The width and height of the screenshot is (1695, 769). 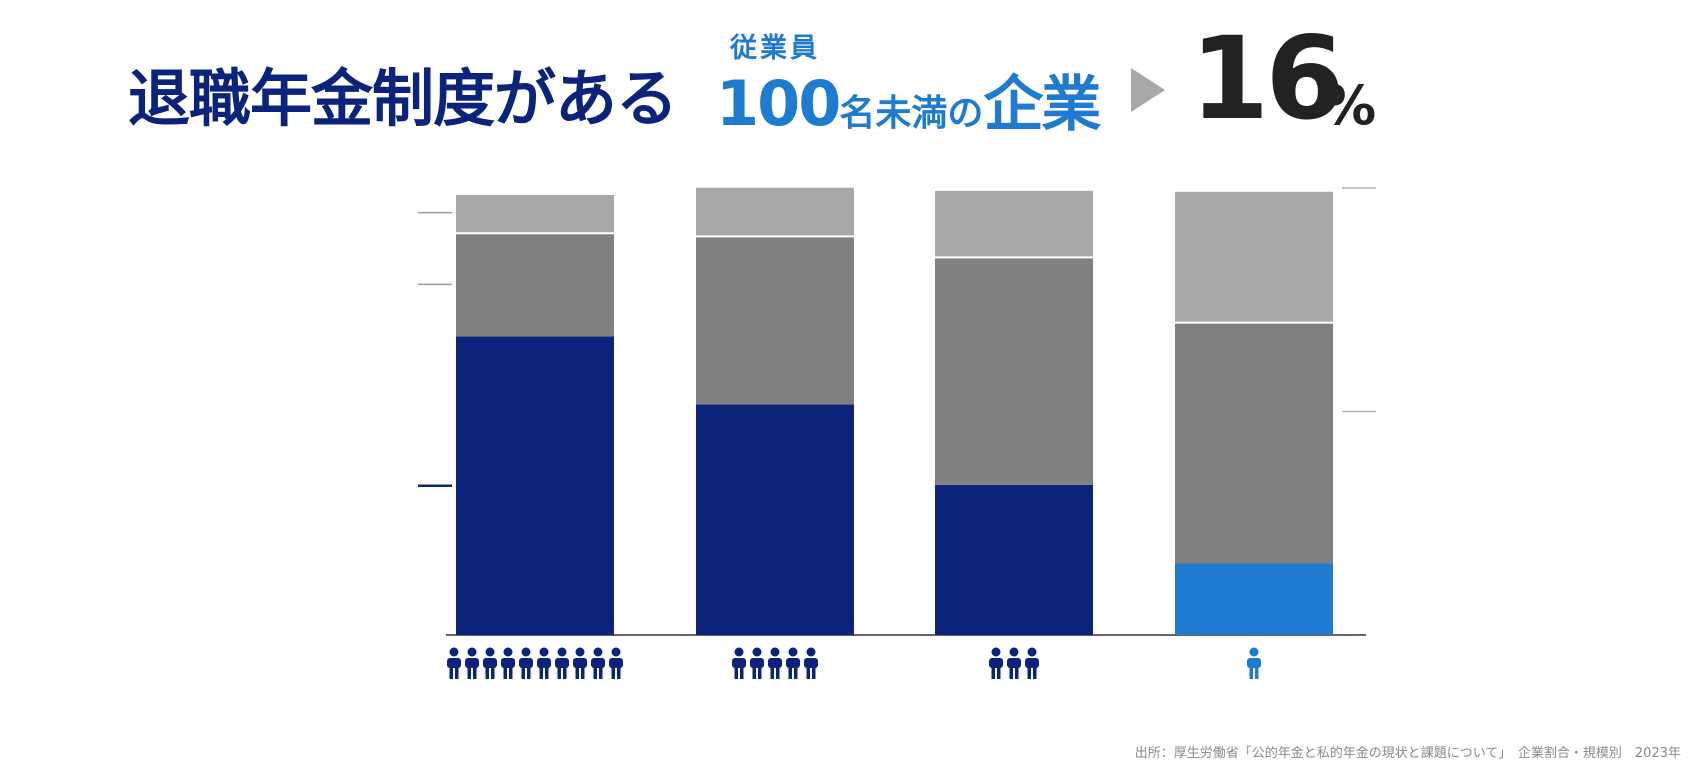 I want to click on headline: 退職年金制度がある 従業員 100名未満の企業 16 %, so click(x=768, y=78).